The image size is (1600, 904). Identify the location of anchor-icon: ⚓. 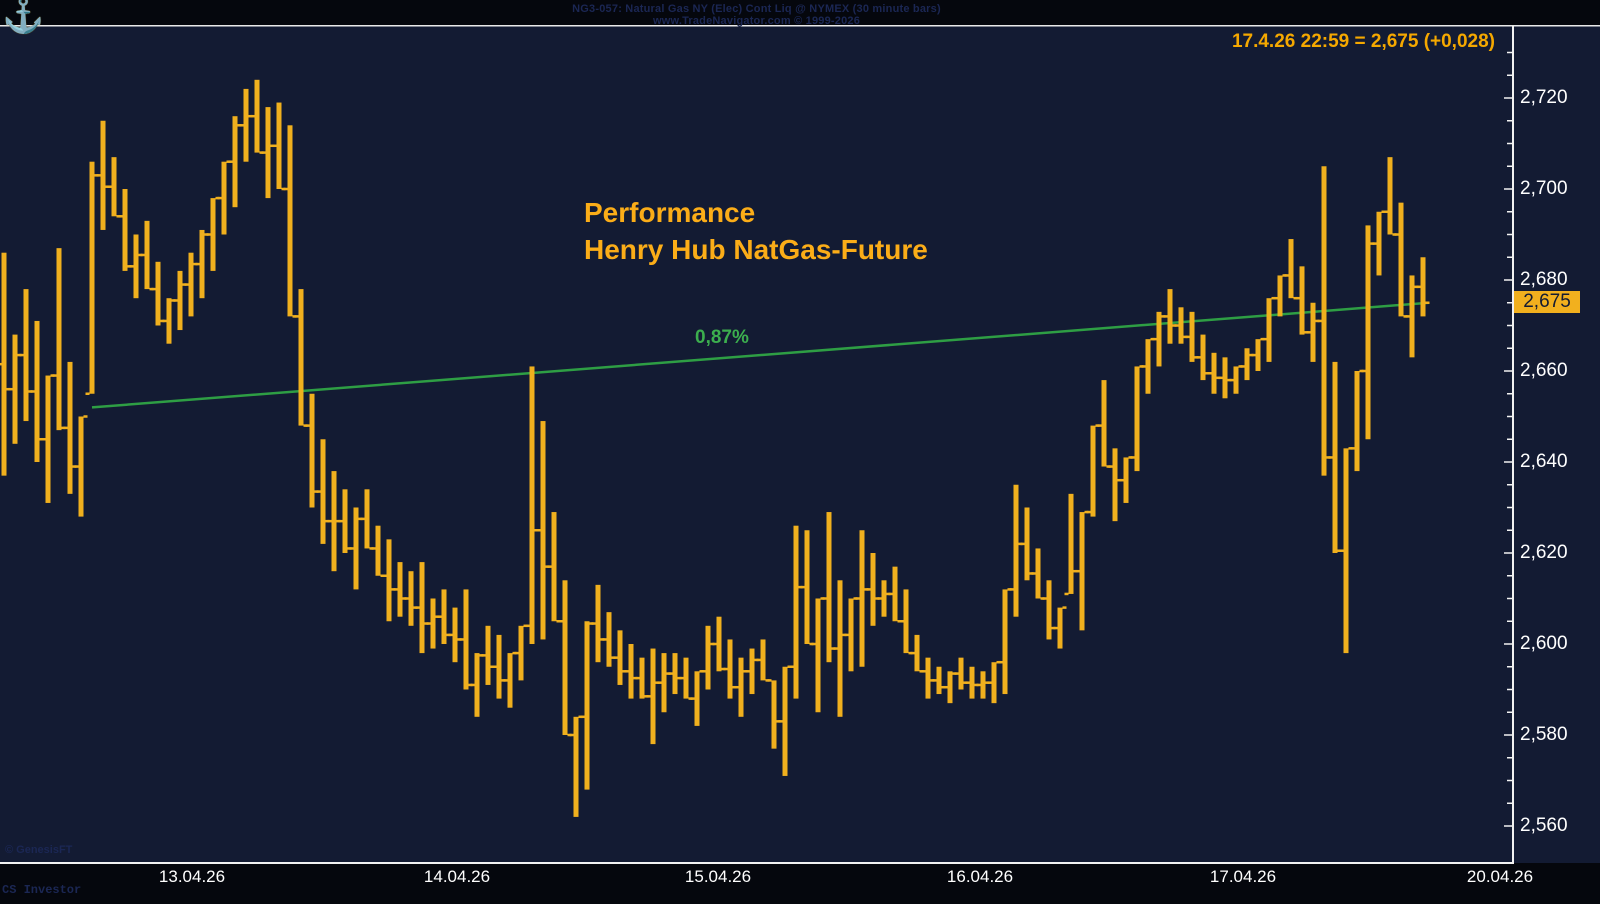
(23, 17).